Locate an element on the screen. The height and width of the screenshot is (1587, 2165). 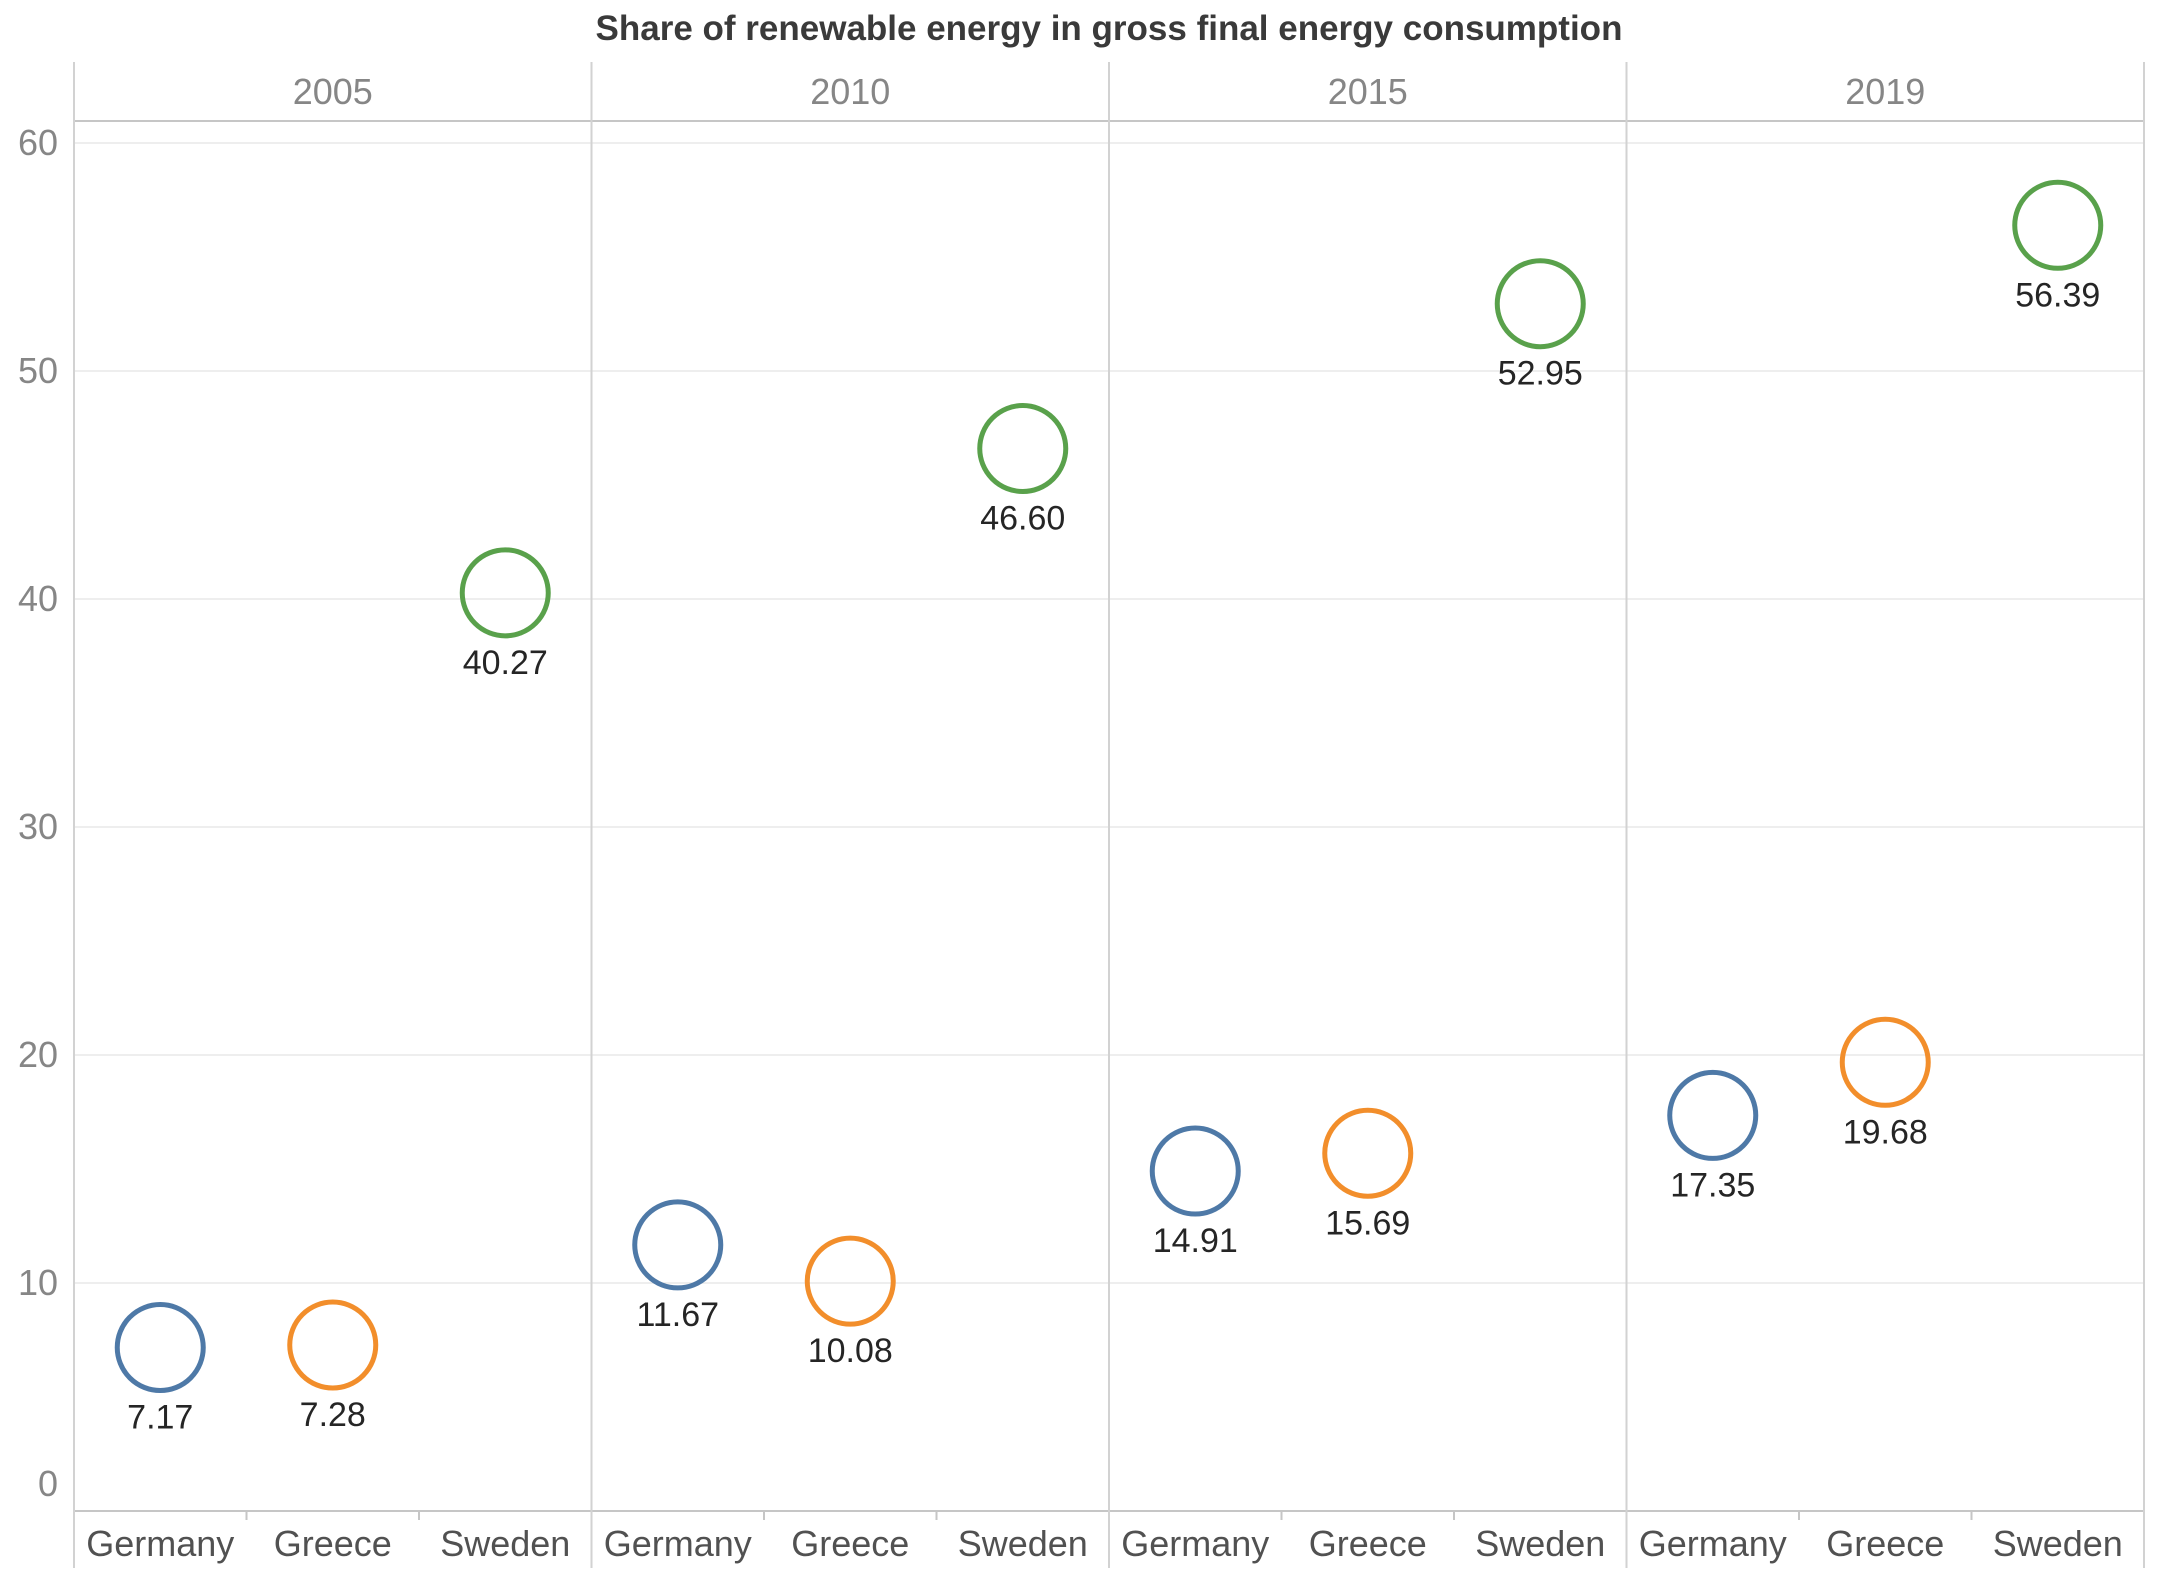
value-label-greece-2010: 10.08 is located at coordinates (850, 1351).